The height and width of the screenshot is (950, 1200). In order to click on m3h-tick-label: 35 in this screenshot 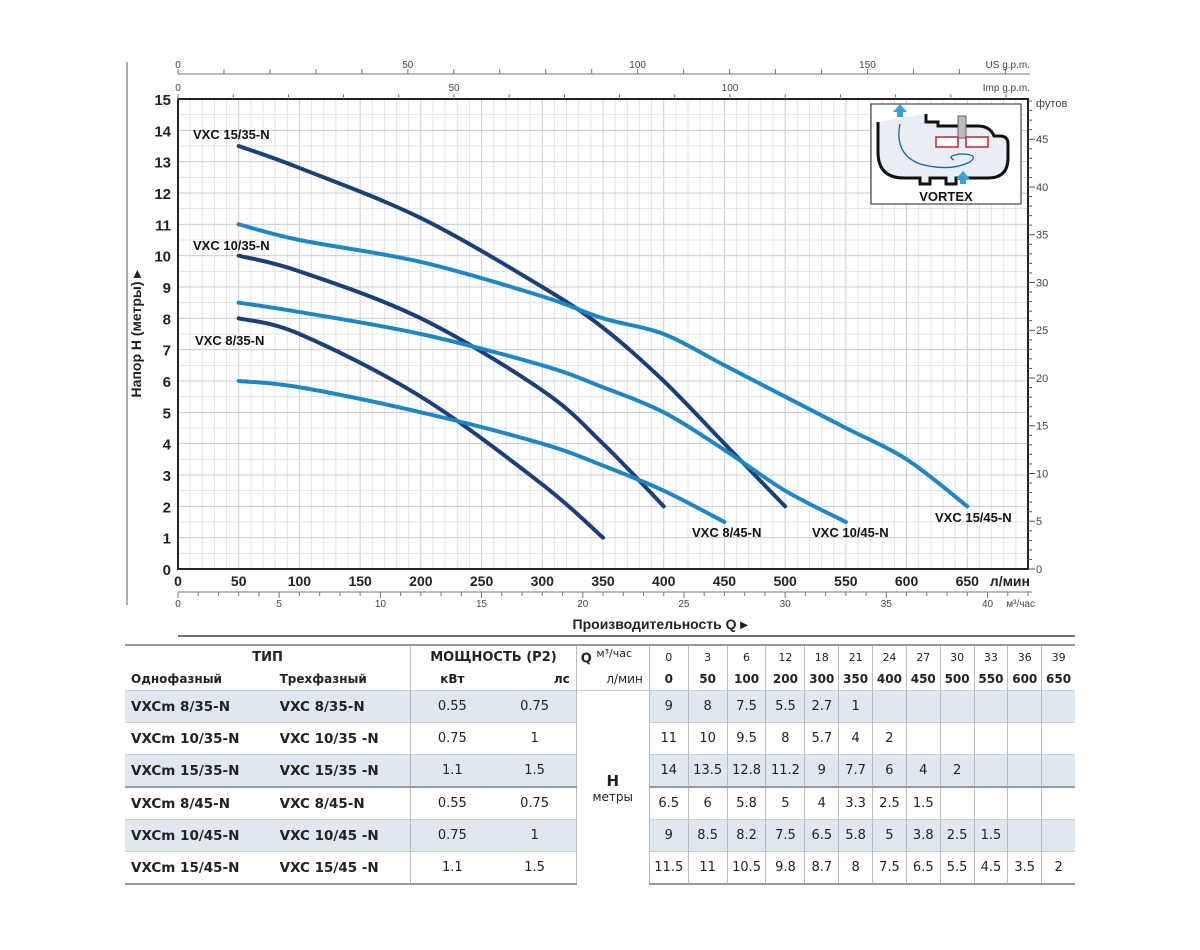, I will do `click(887, 604)`.